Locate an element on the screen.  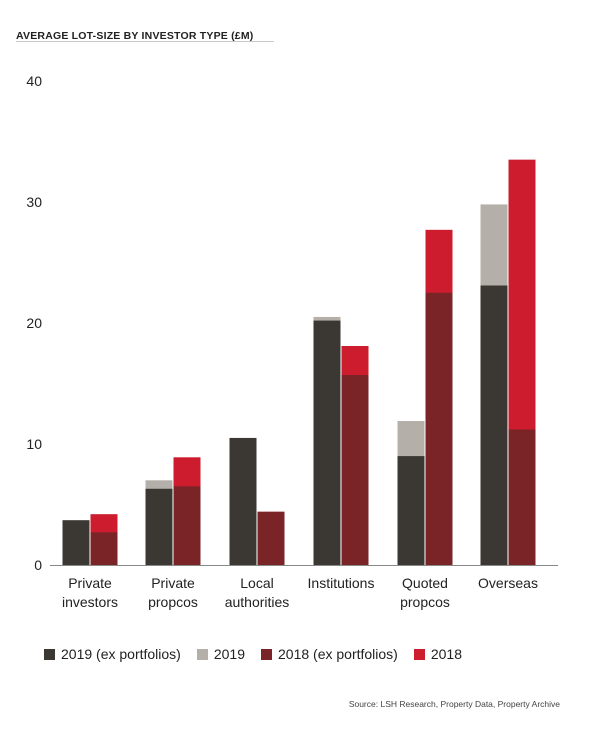
x-tick-label: Institutions is located at coordinates (341, 583).